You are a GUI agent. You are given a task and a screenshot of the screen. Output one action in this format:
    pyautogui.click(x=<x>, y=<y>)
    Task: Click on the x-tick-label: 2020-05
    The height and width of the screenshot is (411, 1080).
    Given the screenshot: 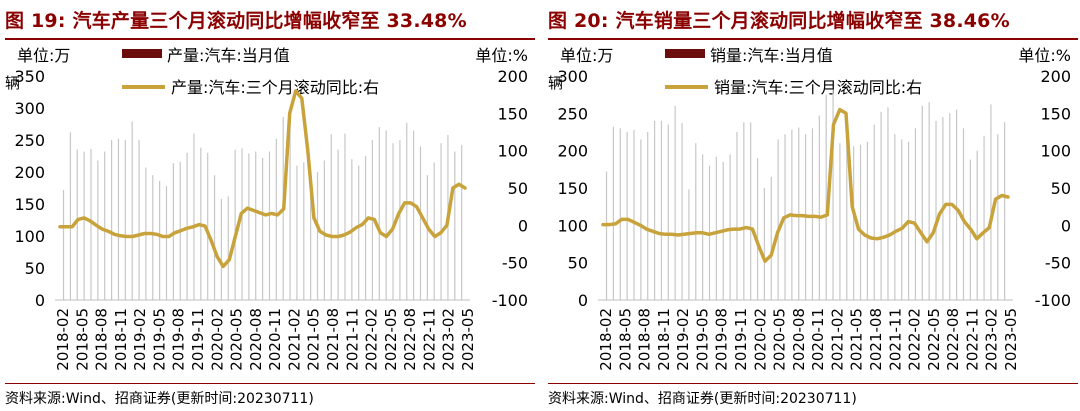 What is the action you would take?
    pyautogui.click(x=780, y=339)
    